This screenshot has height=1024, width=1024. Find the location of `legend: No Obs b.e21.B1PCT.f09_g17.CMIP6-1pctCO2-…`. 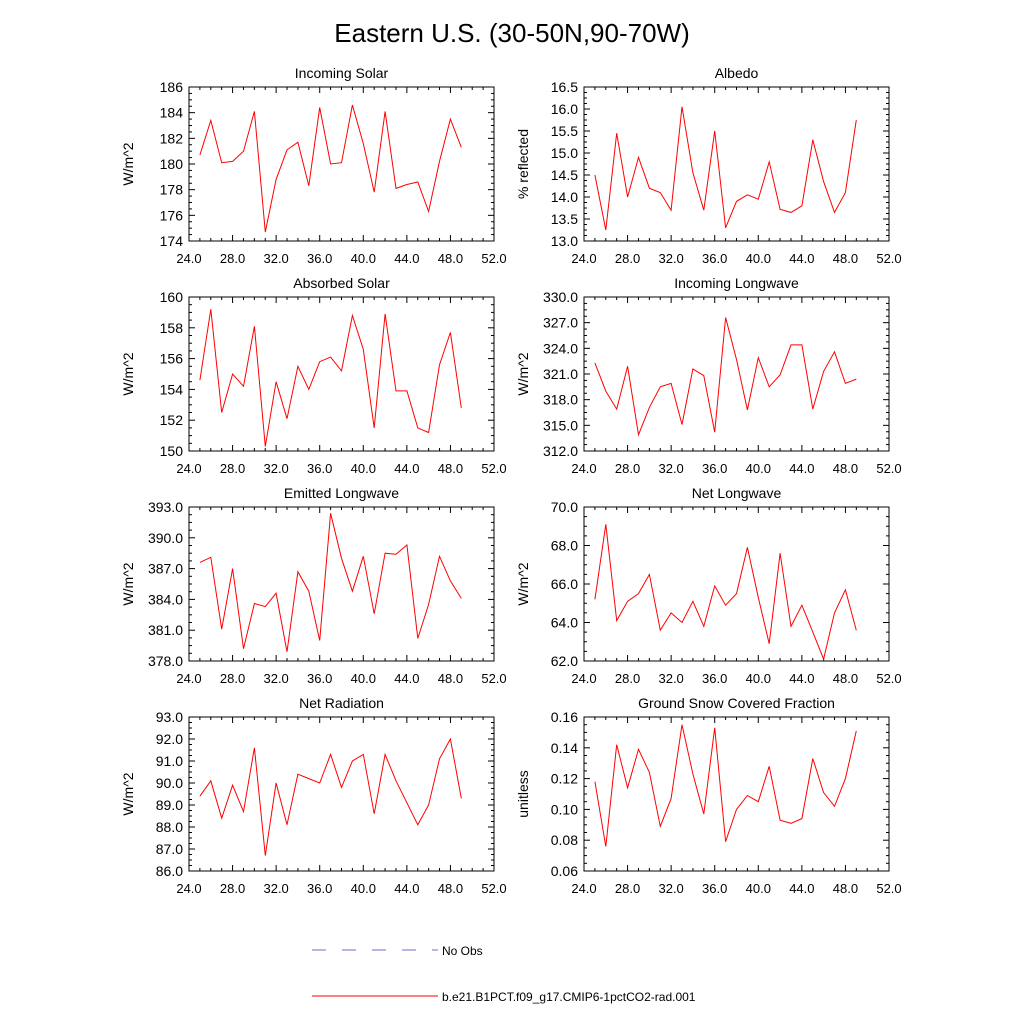

legend: No Obs b.e21.B1PCT.f09_g17.CMIP6-1pctCO2-… is located at coordinates (504, 974).